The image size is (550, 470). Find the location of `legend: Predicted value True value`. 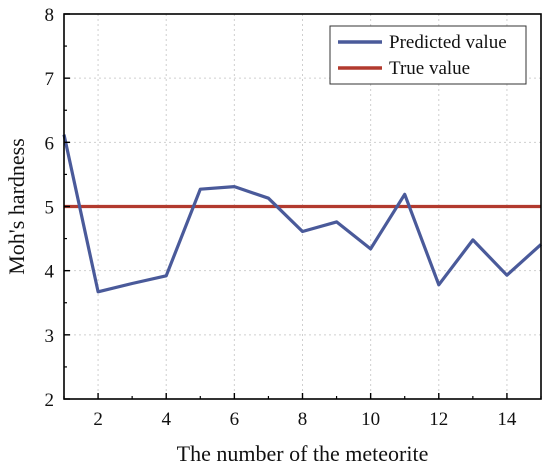

legend: Predicted value True value is located at coordinates (428, 55).